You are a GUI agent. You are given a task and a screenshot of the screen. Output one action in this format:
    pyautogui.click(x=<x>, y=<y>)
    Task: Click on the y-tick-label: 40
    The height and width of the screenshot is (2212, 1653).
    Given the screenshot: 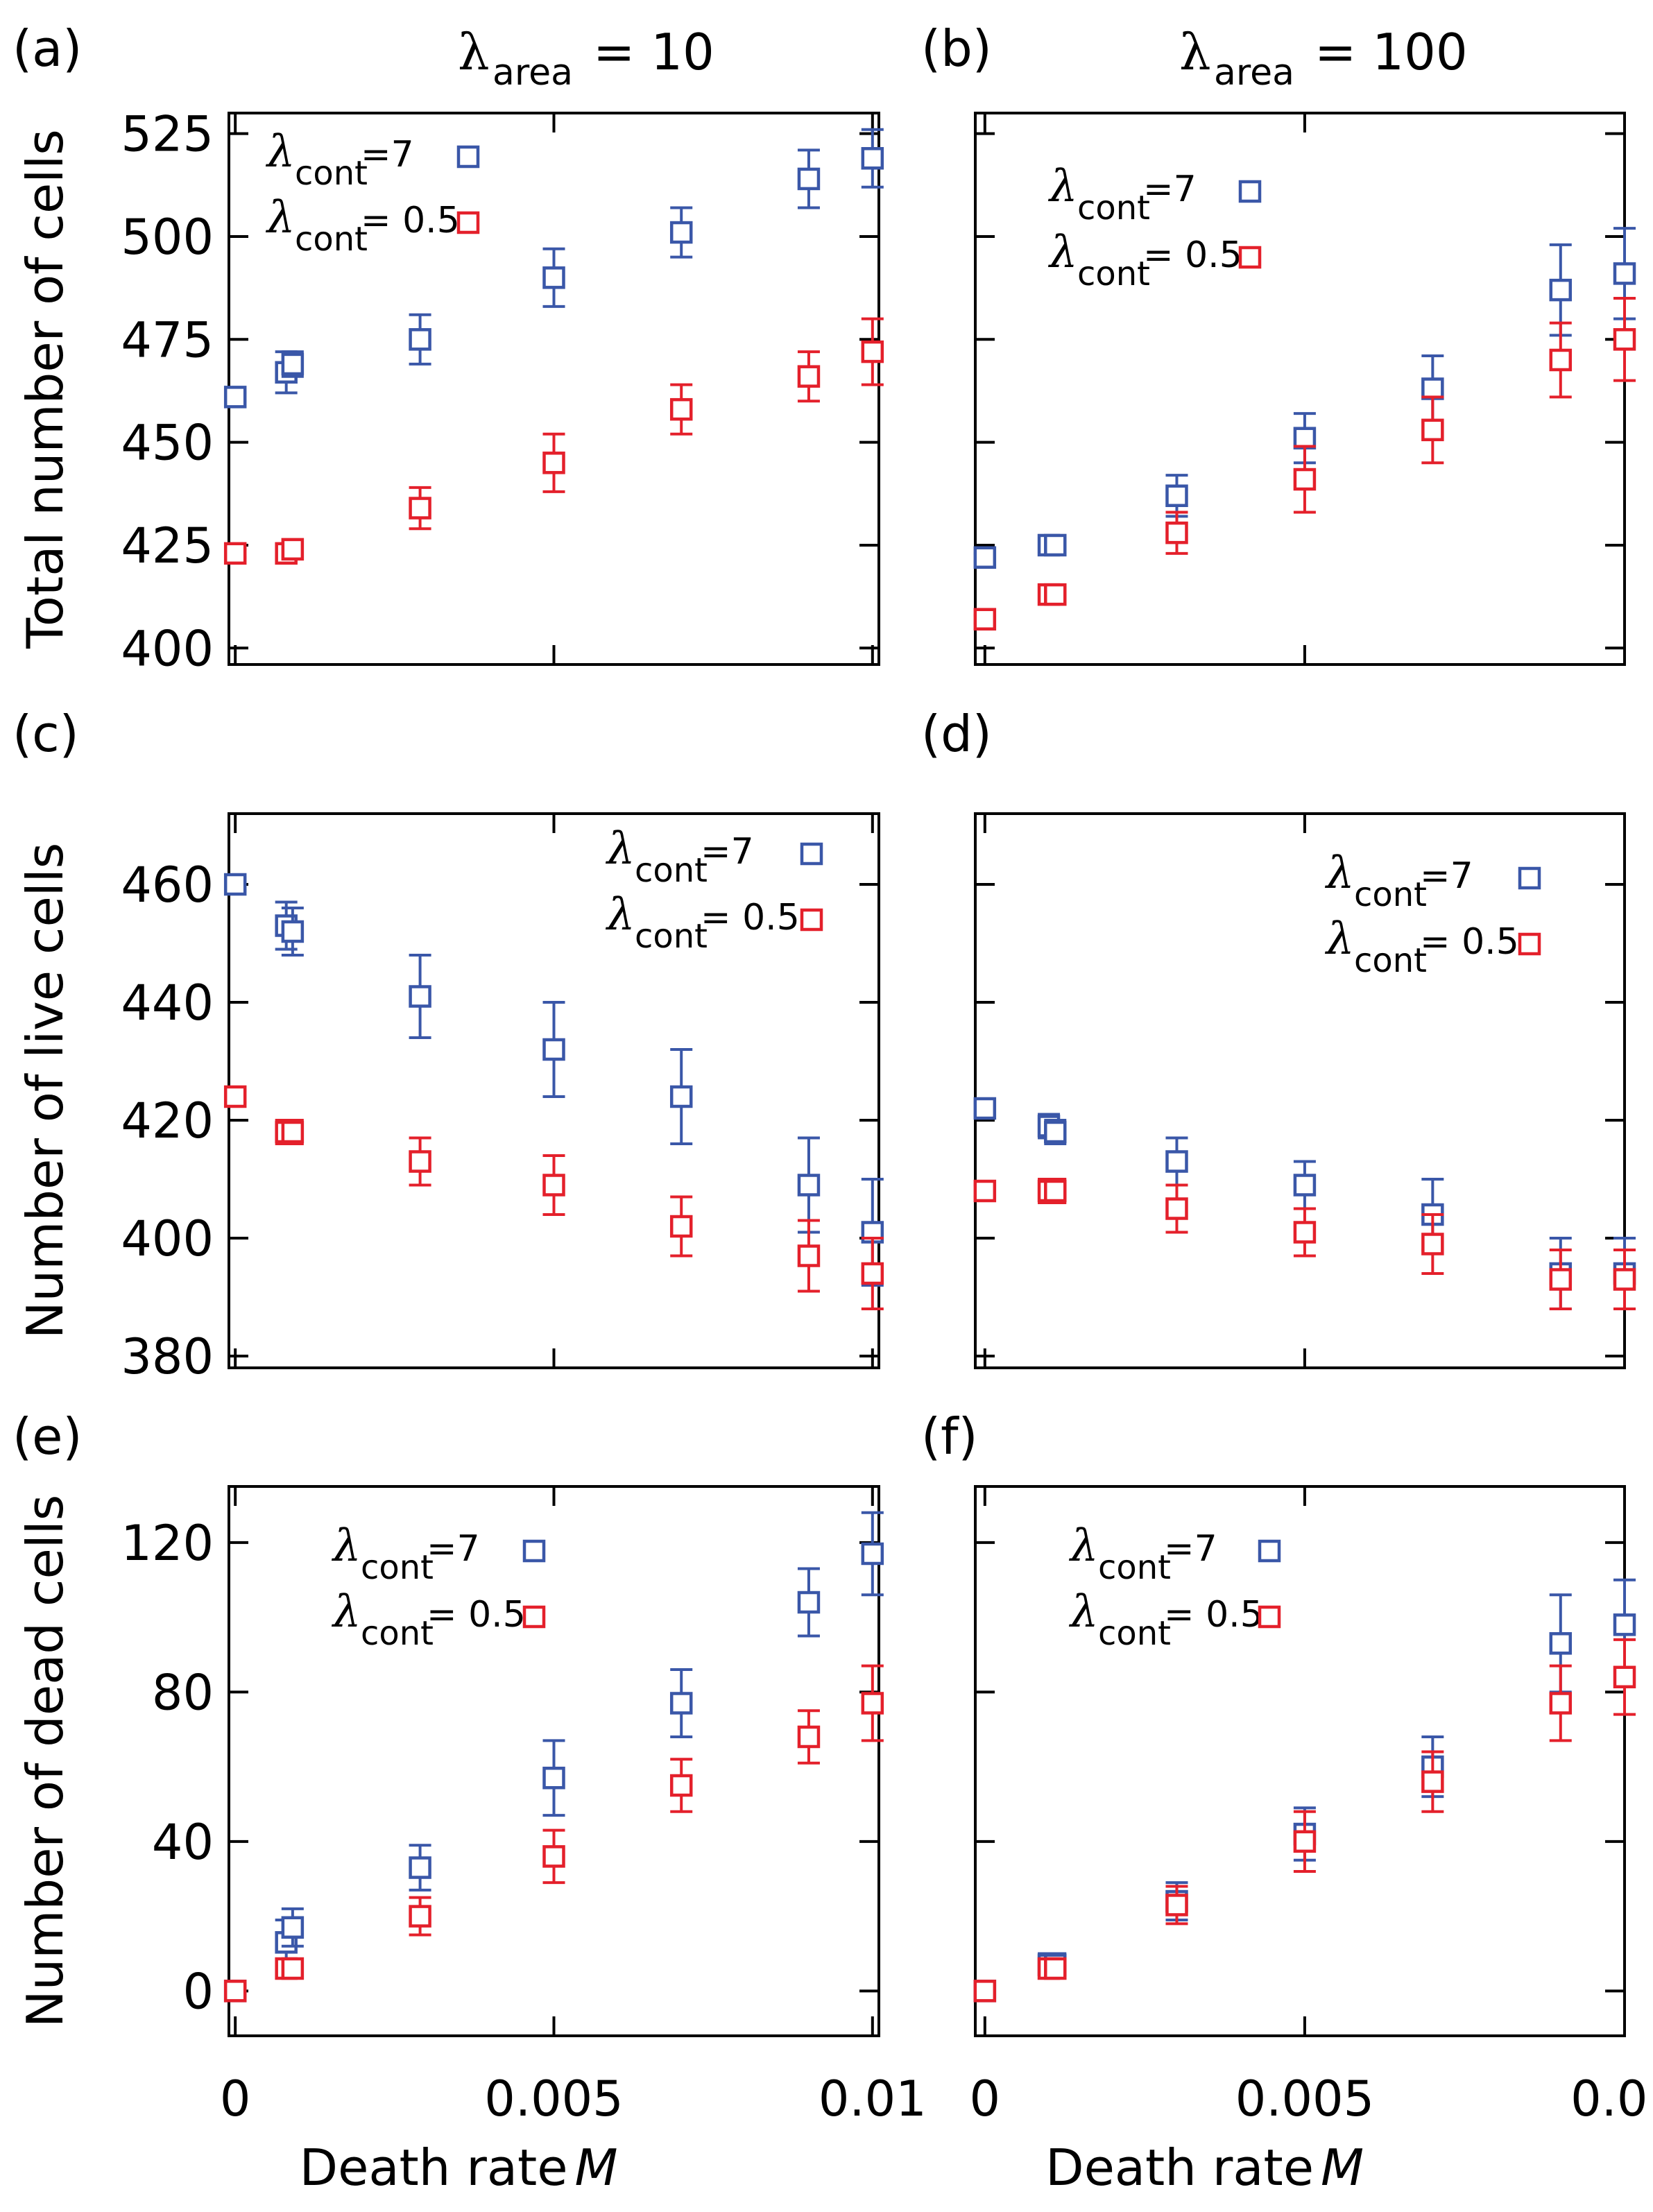 What is the action you would take?
    pyautogui.click(x=183, y=1842)
    